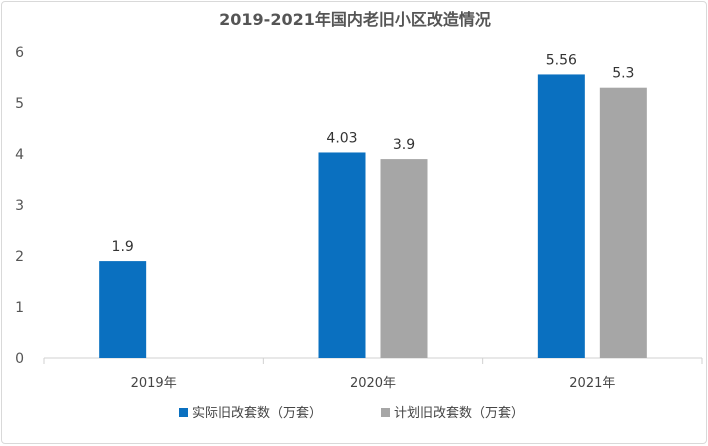  Describe the element at coordinates (341, 138) in the screenshot. I see `data-label: 4.03` at that location.